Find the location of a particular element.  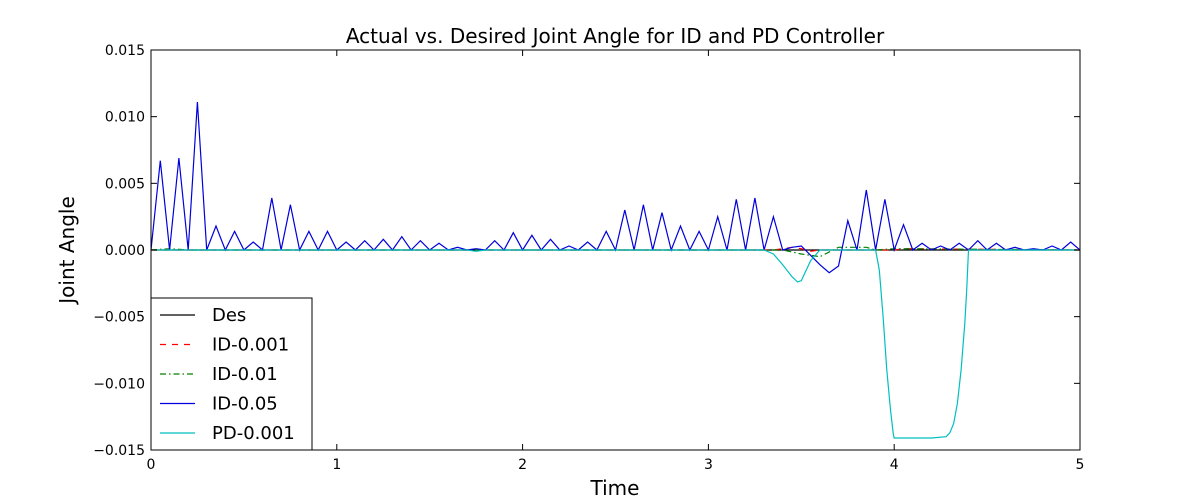

x-tick-label: 0 is located at coordinates (151, 465).